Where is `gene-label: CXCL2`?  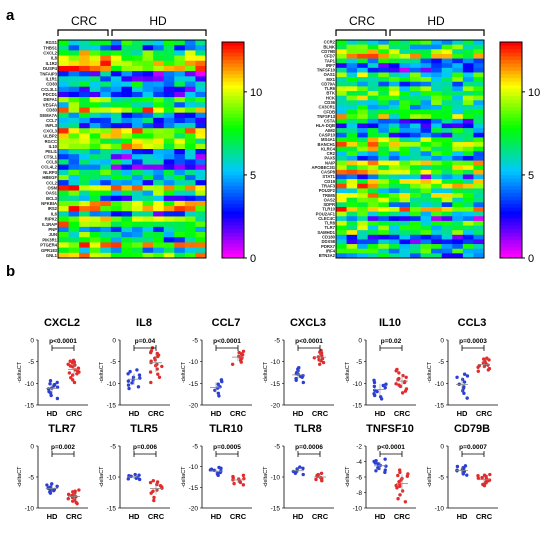 gene-label: CXCL2 is located at coordinates (50, 53).